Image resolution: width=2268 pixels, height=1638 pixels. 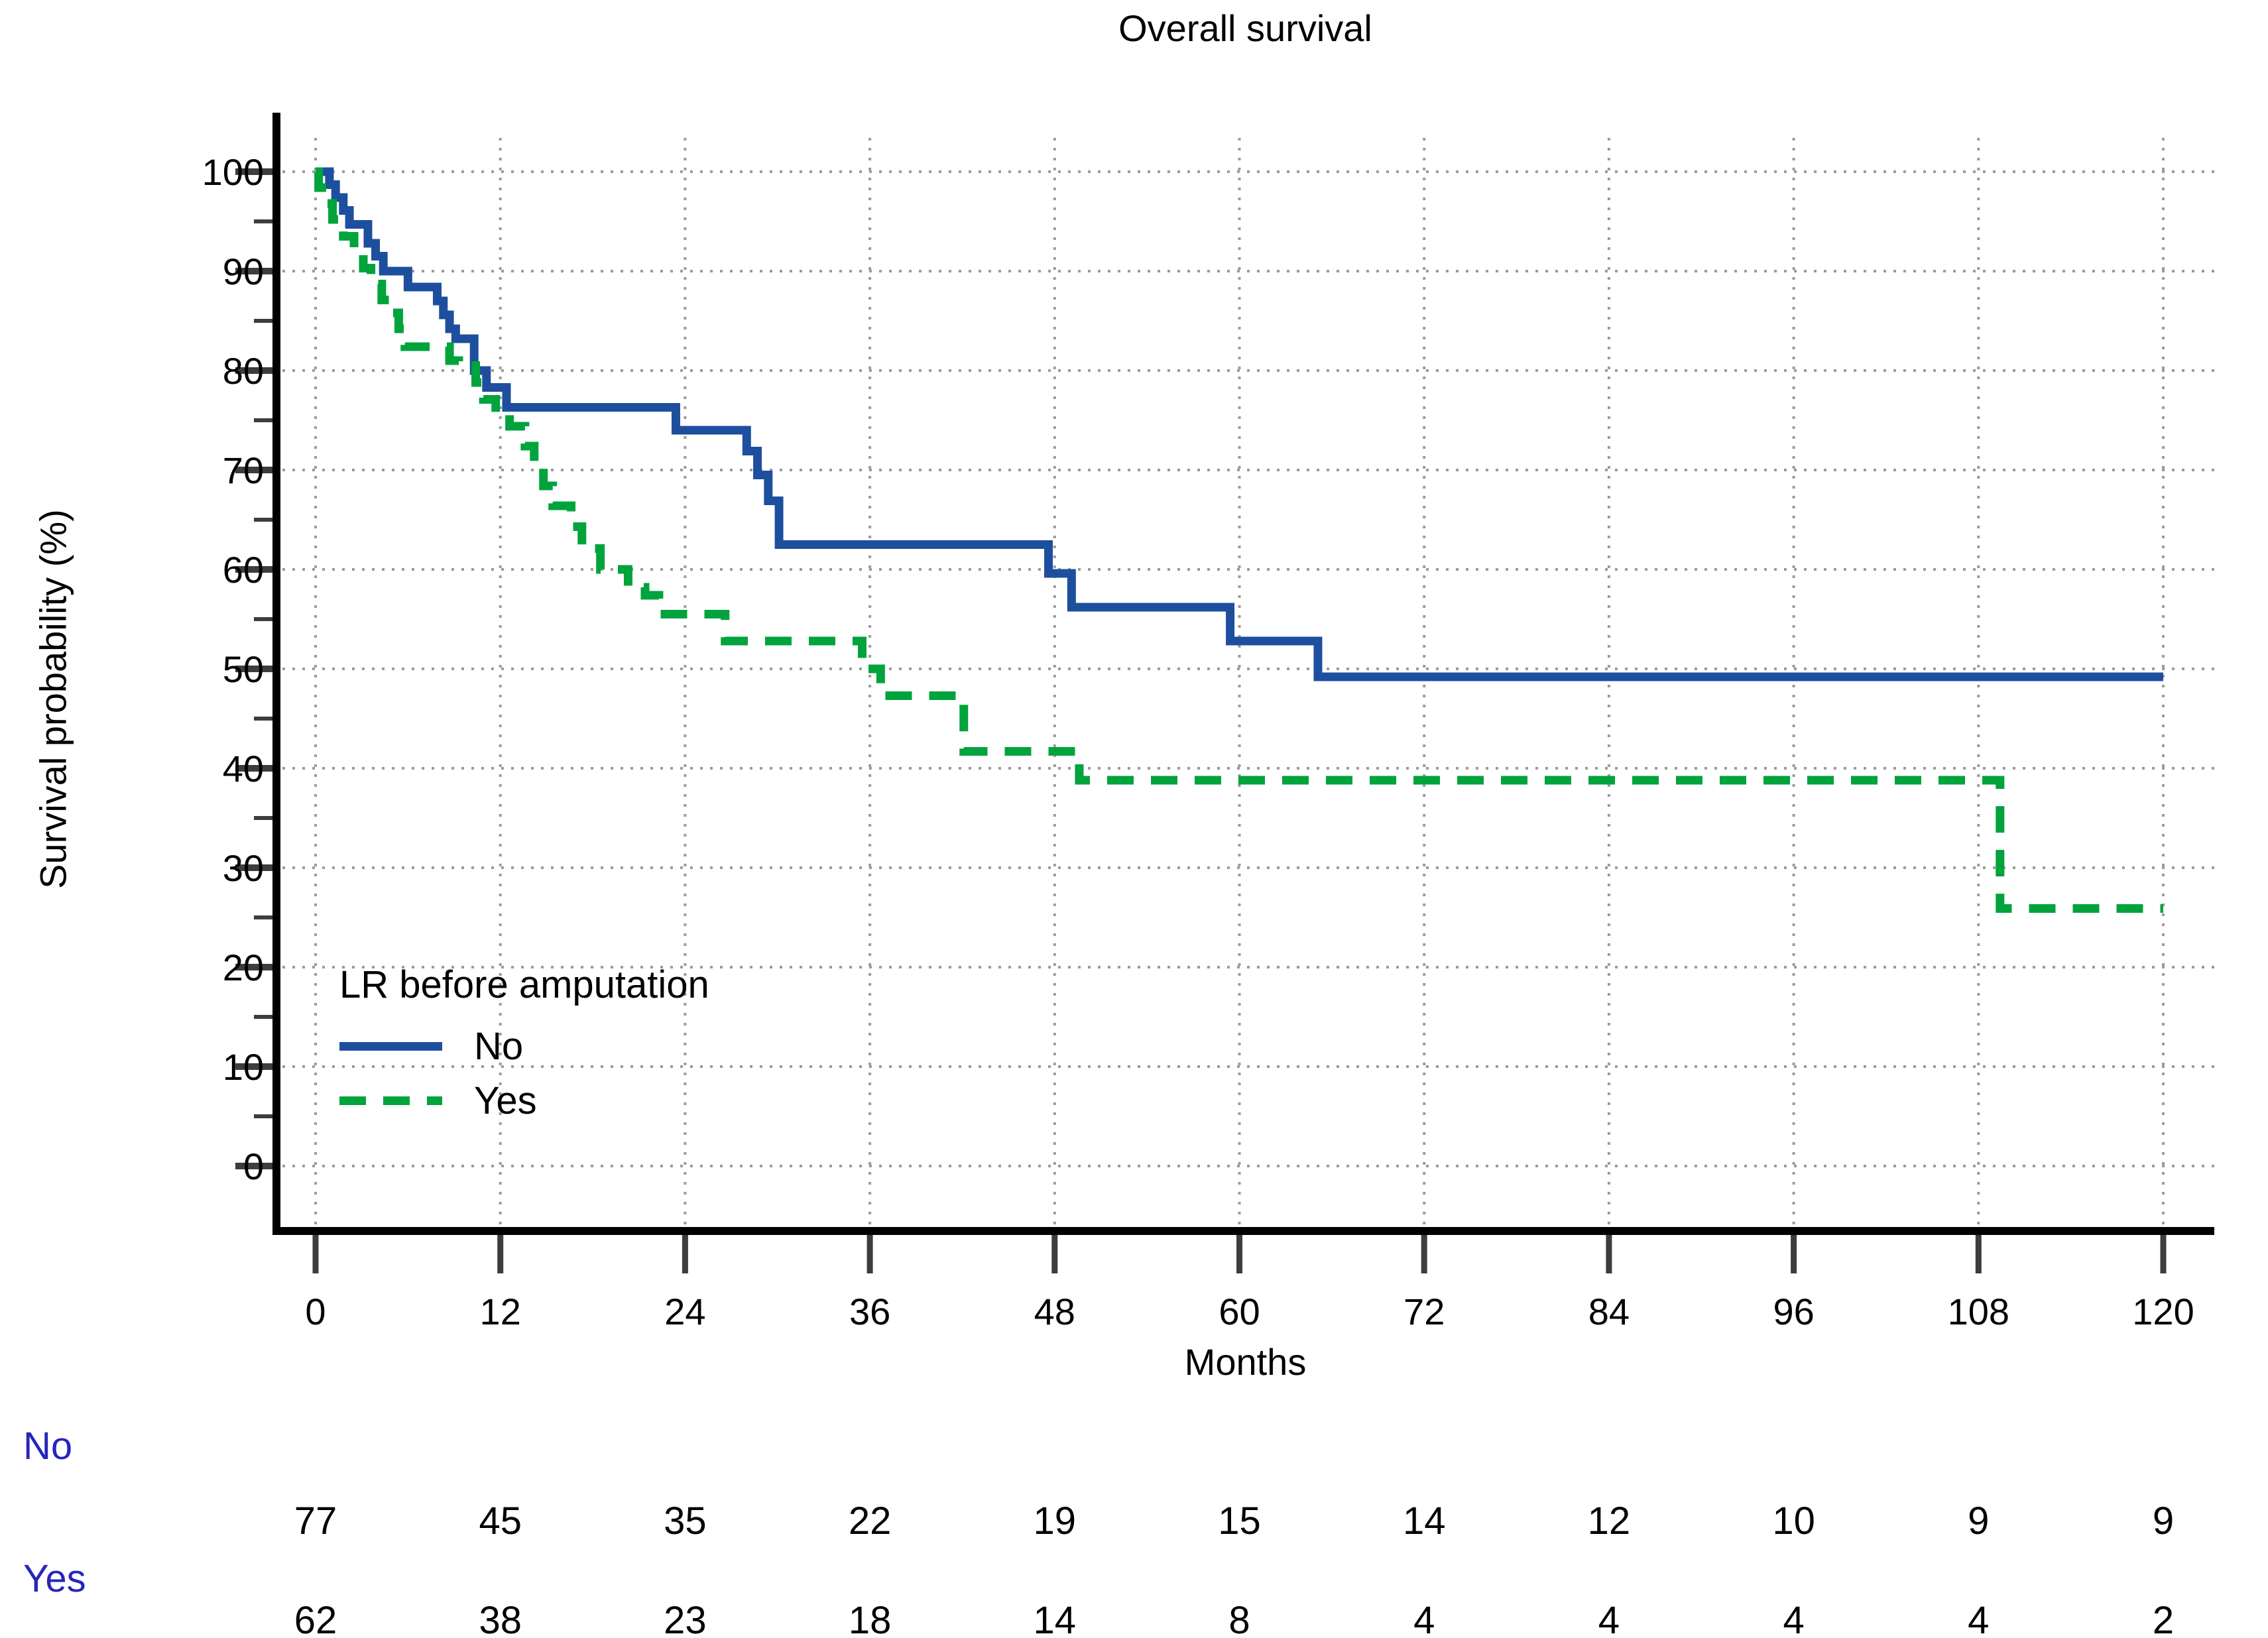 I want to click on risk-count-no-24: 35, so click(x=686, y=1521).